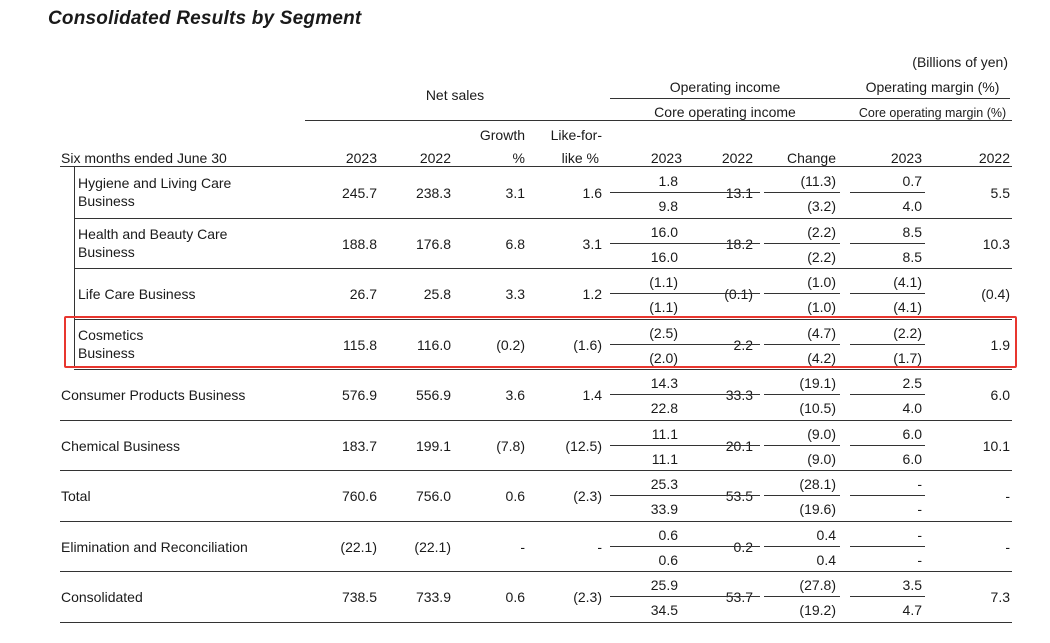 The width and height of the screenshot is (1050, 643). I want to click on header-ns-2022: 2022, so click(435, 158).